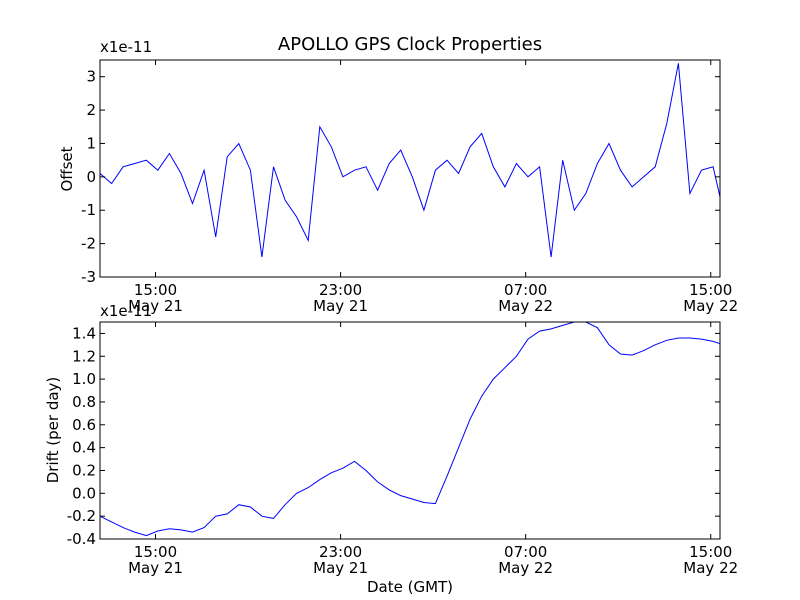 This screenshot has height=600, width=800. Describe the element at coordinates (84, 493) in the screenshot. I see `drift-y-tick-label: 0.0` at that location.